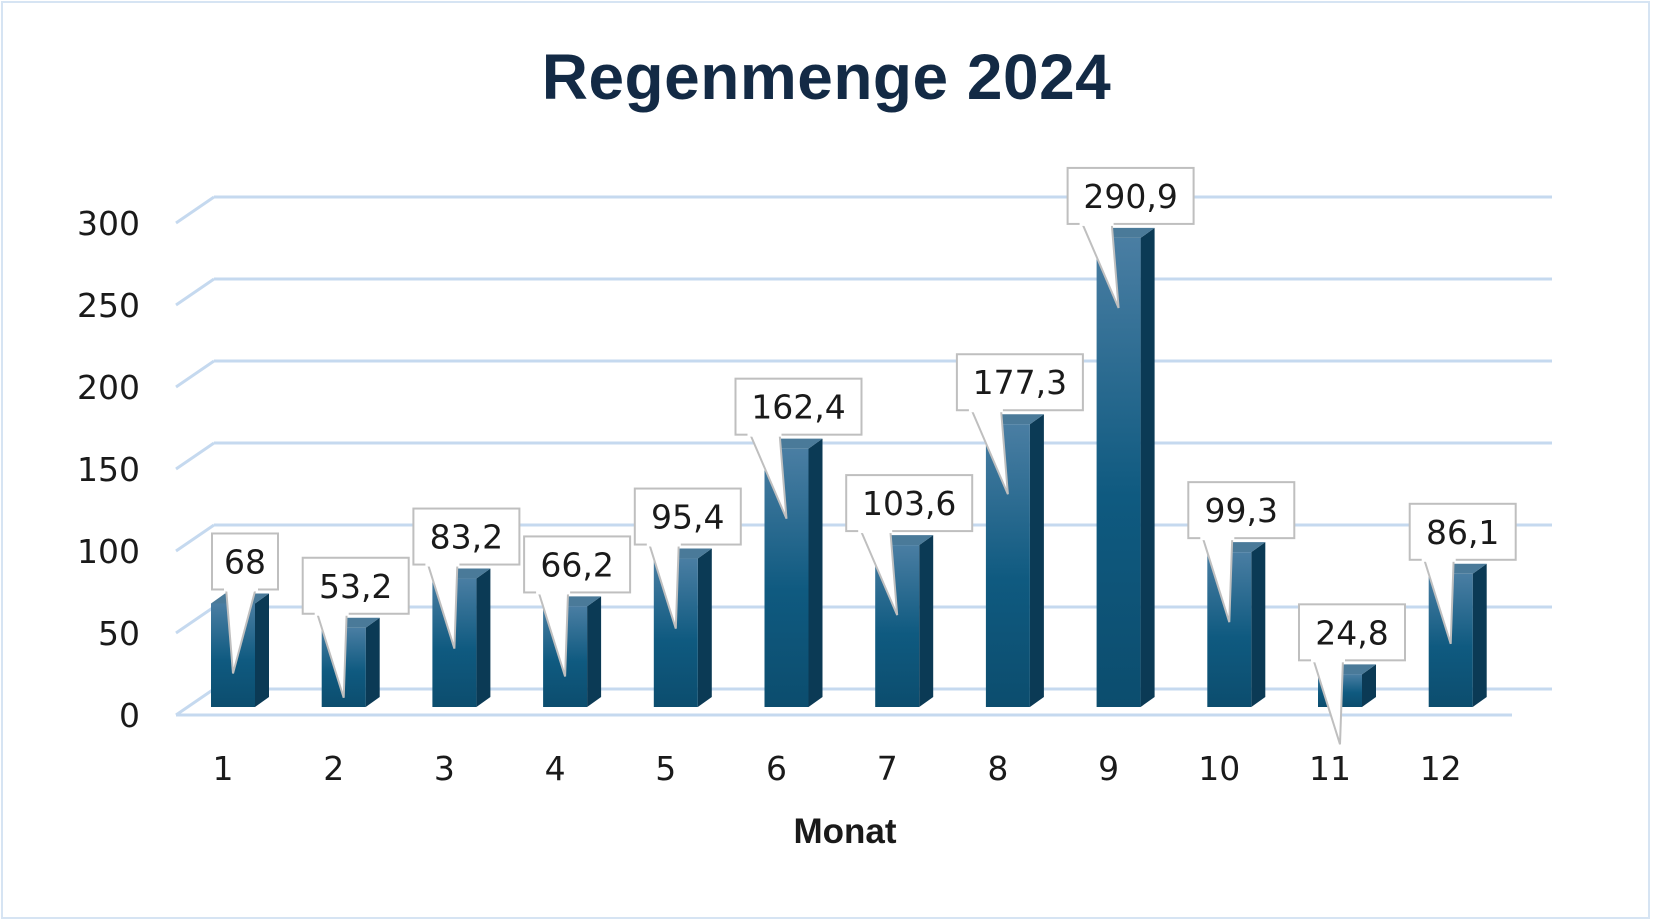 The image size is (1653, 922). Describe the element at coordinates (108, 305) in the screenshot. I see `y-tick-label: 250` at that location.